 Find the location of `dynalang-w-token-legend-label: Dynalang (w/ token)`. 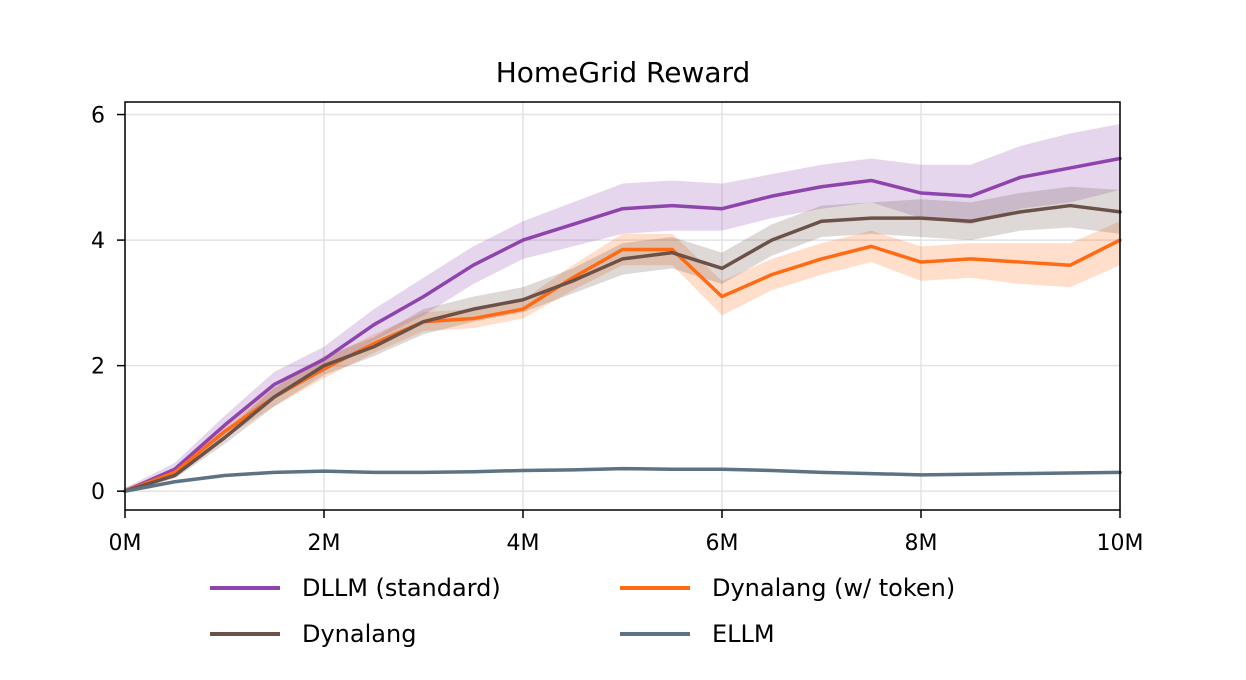

dynalang-w-token-legend-label: Dynalang (w/ token) is located at coordinates (833, 588).